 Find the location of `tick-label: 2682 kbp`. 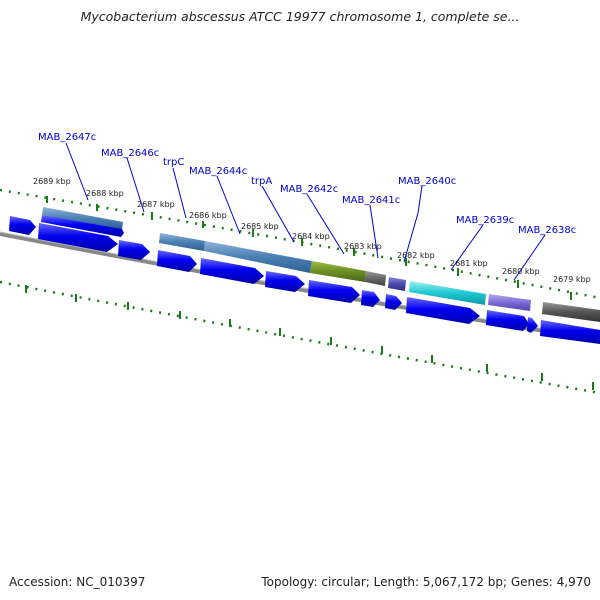

tick-label: 2682 kbp is located at coordinates (416, 255).